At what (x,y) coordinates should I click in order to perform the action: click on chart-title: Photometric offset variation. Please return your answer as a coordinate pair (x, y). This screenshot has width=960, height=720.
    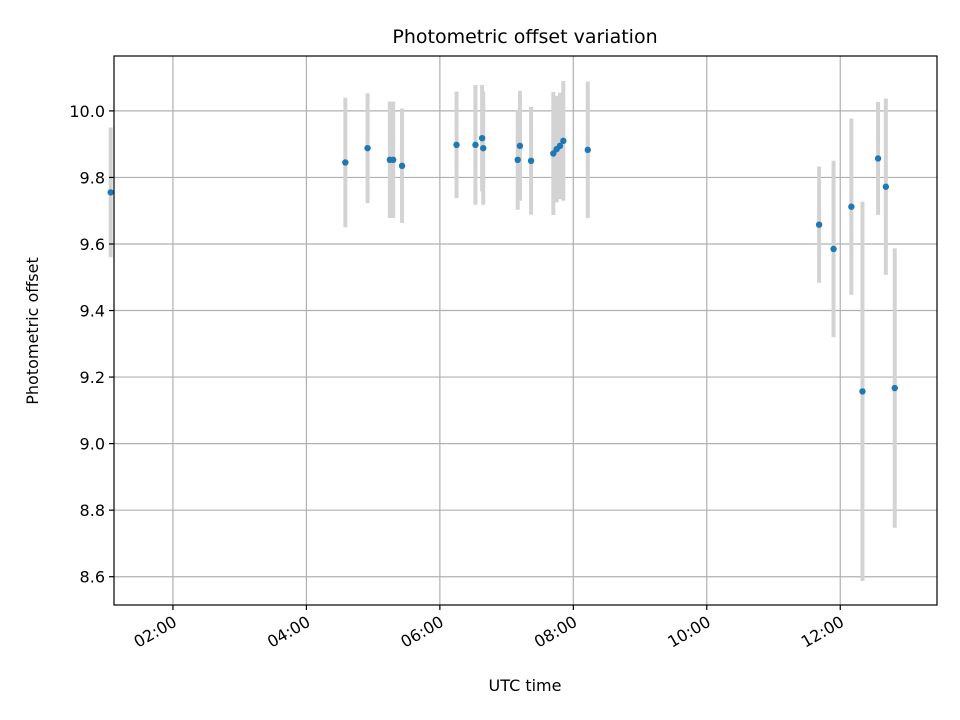
    Looking at the image, I should click on (524, 37).